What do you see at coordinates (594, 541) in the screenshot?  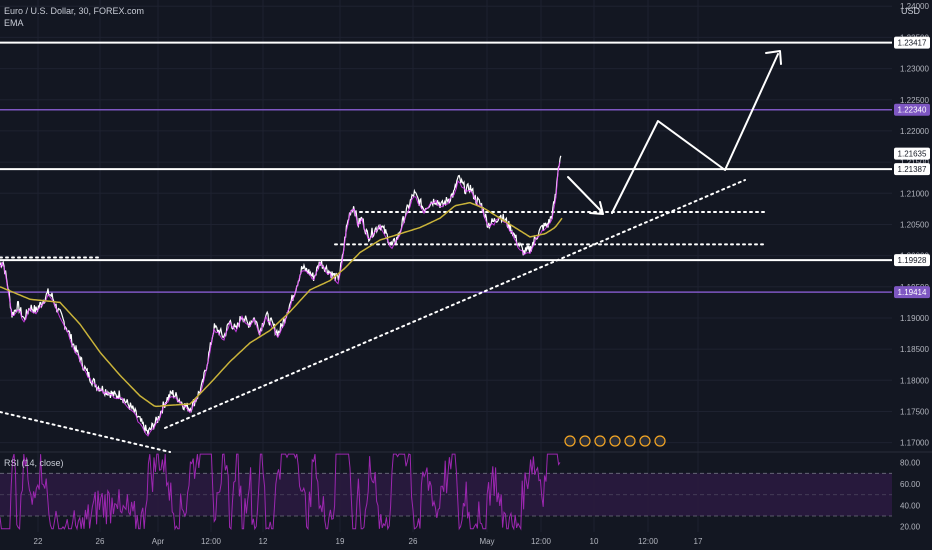 I see `time-tick-label: 10` at bounding box center [594, 541].